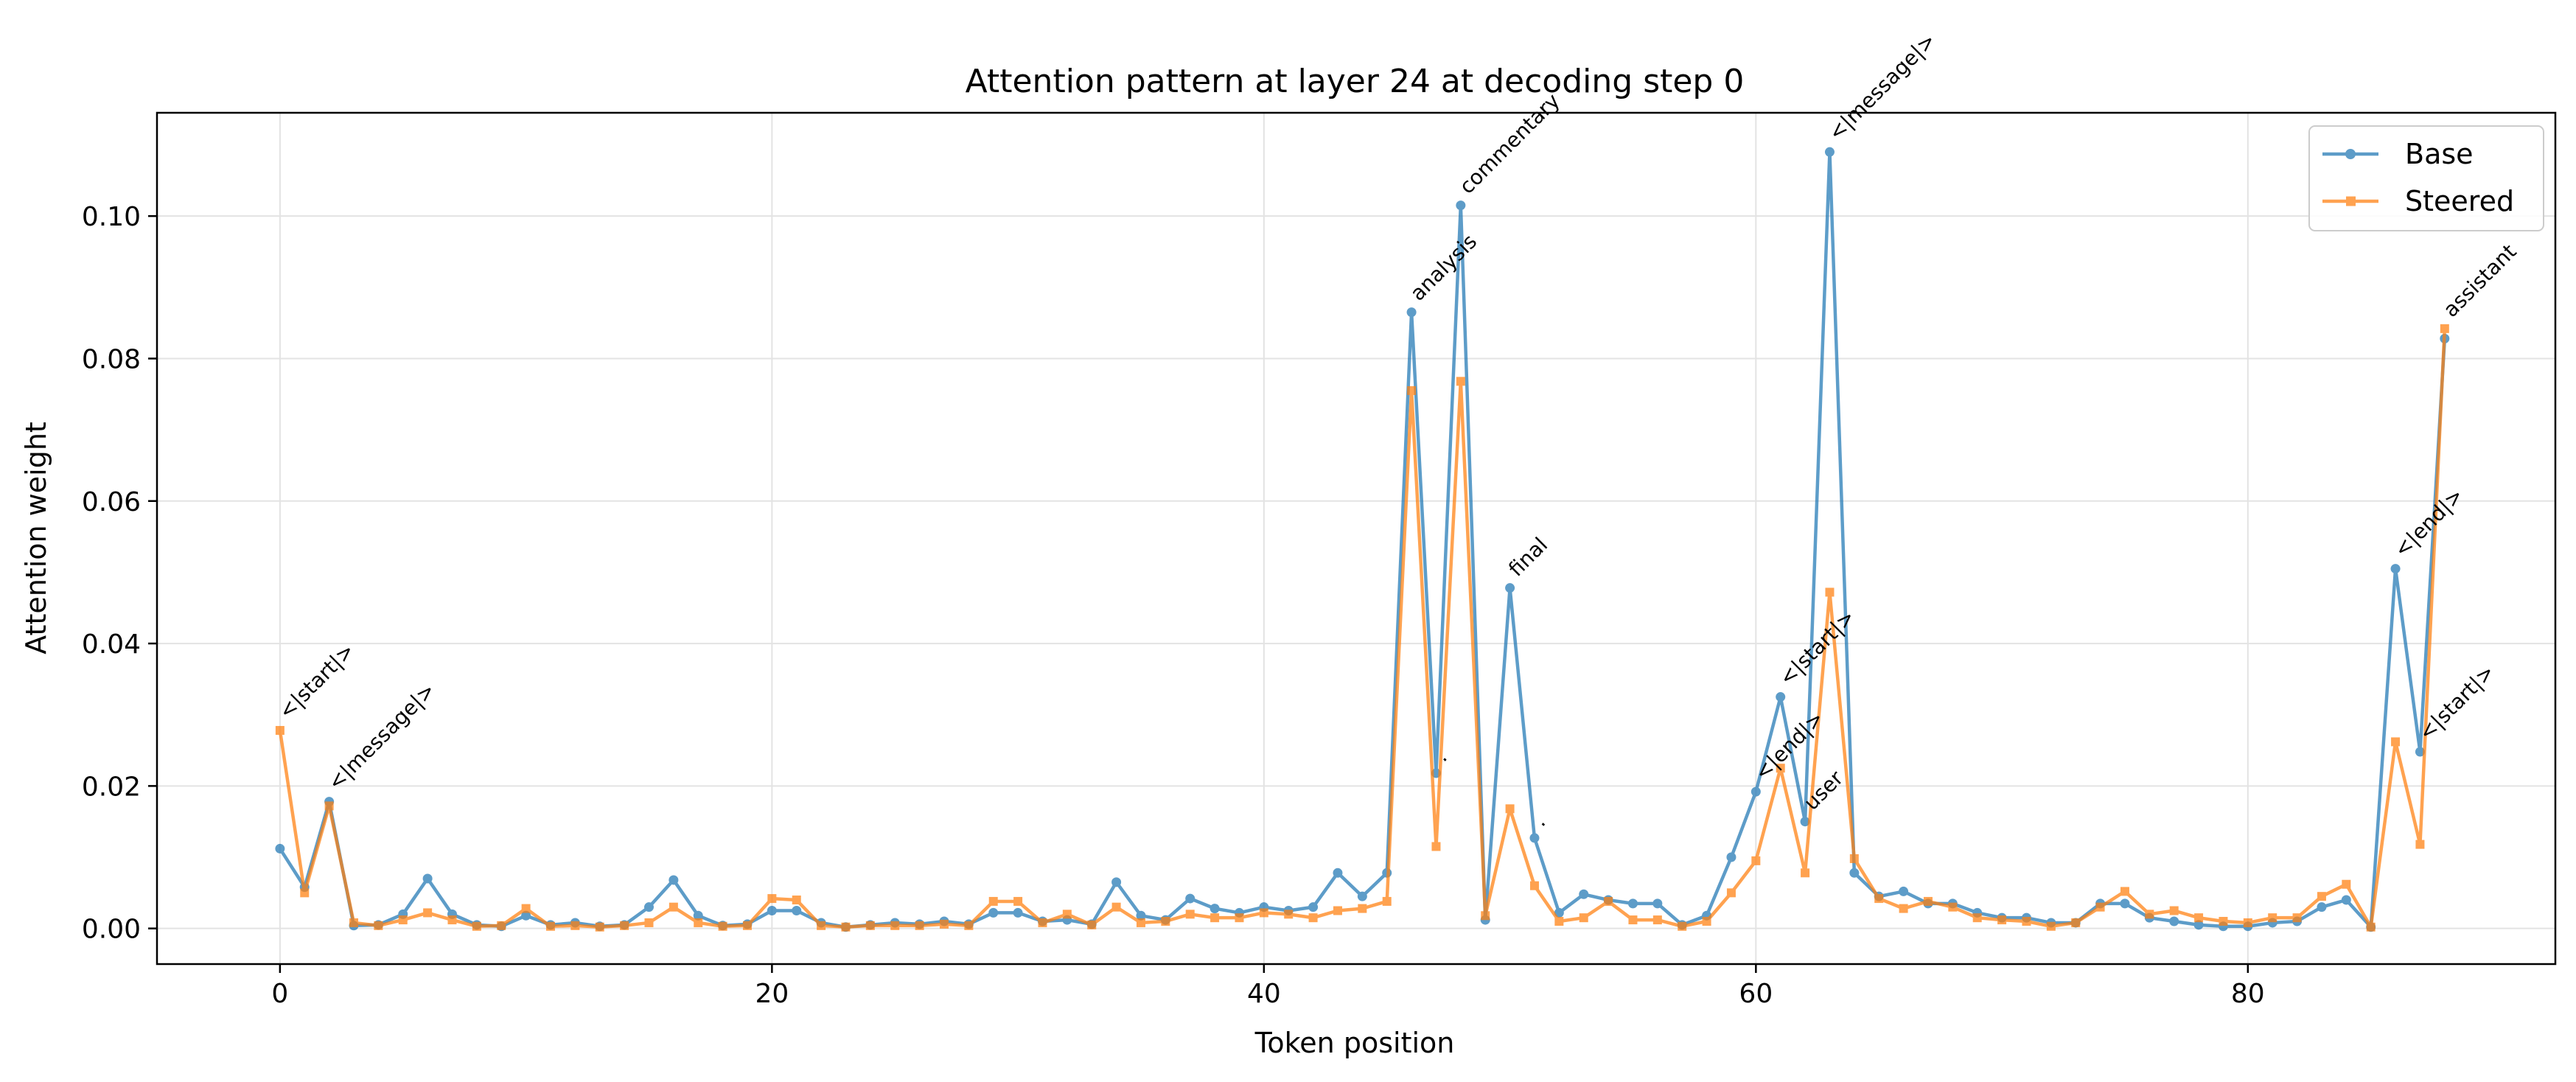 The image size is (2576, 1082). Describe the element at coordinates (1264, 994) in the screenshot. I see `x-tick-label: 40` at that location.